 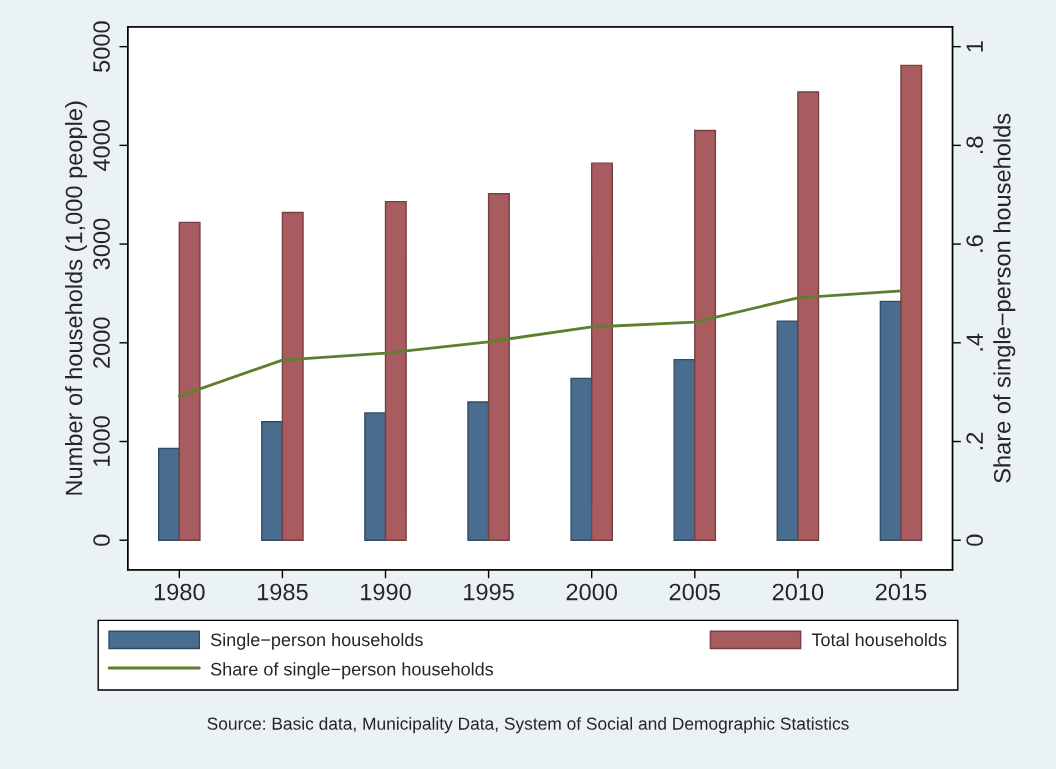 What do you see at coordinates (540, 343) in the screenshot?
I see `line-series` at bounding box center [540, 343].